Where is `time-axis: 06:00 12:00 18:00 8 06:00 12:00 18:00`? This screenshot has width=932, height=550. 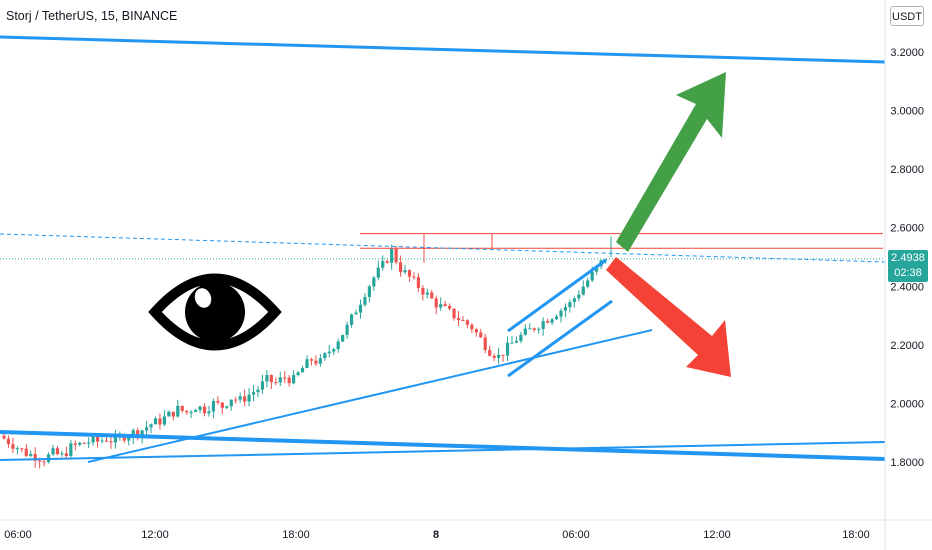
time-axis: 06:00 12:00 18:00 8 06:00 12:00 18:00 is located at coordinates (466, 530).